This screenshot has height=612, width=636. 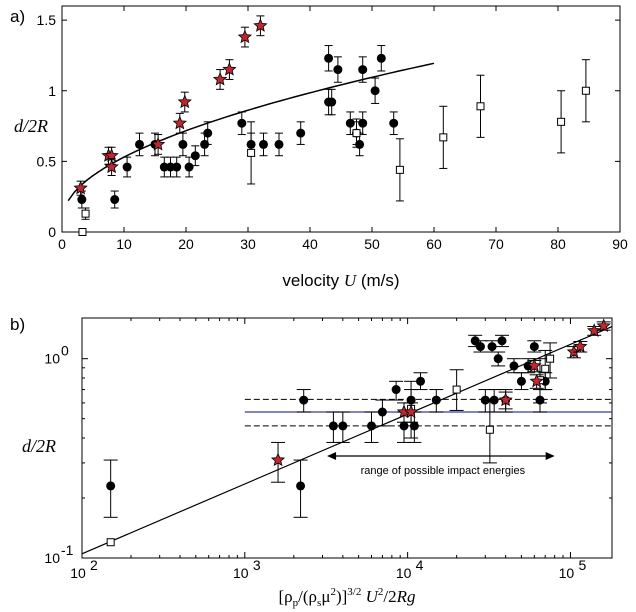 I want to click on panel-a-y-tick-label: 0, so click(x=52, y=232).